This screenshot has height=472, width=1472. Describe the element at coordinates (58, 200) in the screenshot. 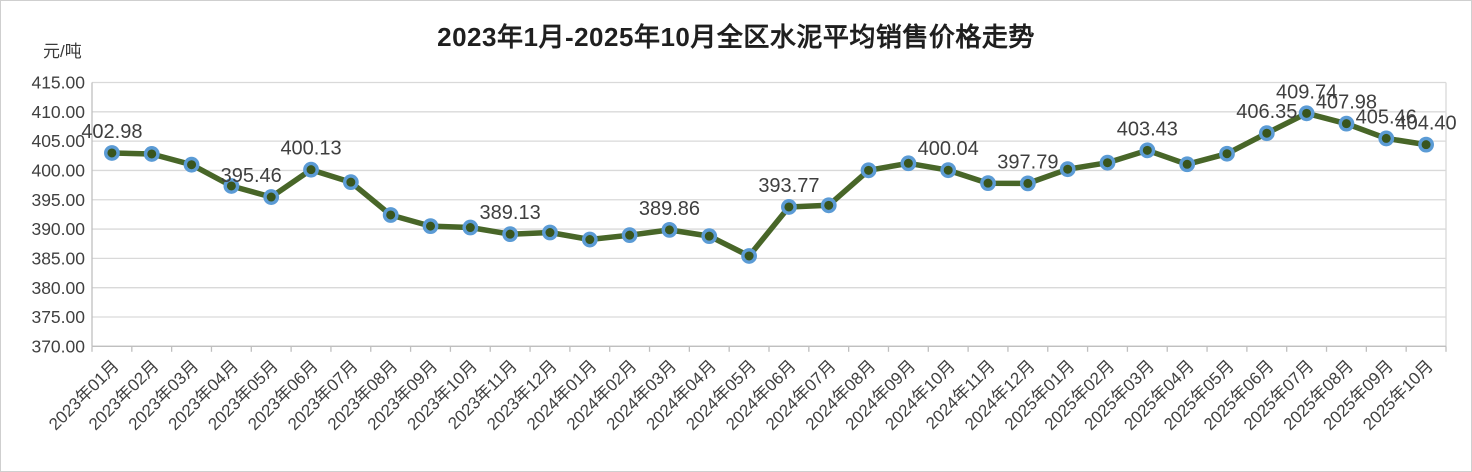

I see `y-axis-tick-label: 395.00` at that location.